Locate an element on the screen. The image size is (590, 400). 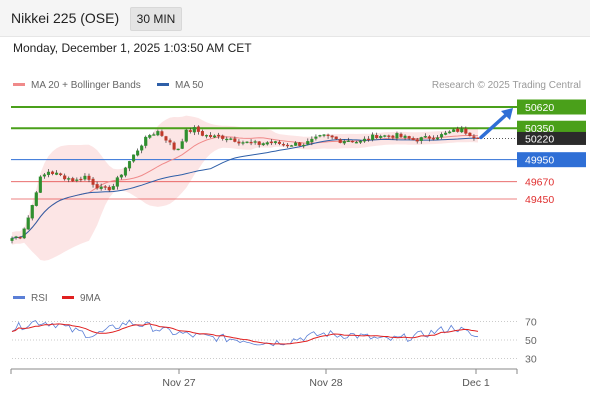
legend-9ma-label: 9MA is located at coordinates (90, 298).